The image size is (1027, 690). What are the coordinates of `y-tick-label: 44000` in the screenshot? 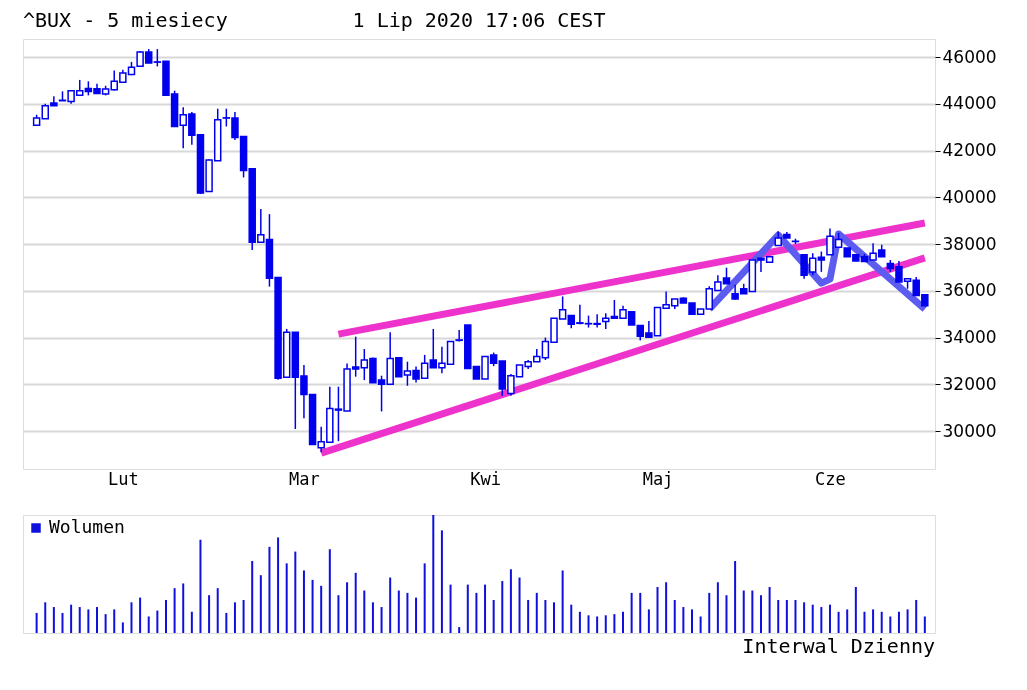 It's located at (969, 103).